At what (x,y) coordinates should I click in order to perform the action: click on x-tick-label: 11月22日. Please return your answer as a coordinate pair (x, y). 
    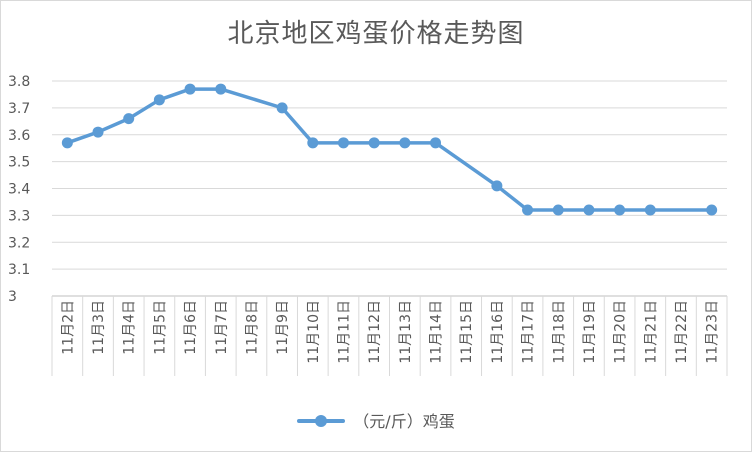
    Looking at the image, I should click on (682, 332).